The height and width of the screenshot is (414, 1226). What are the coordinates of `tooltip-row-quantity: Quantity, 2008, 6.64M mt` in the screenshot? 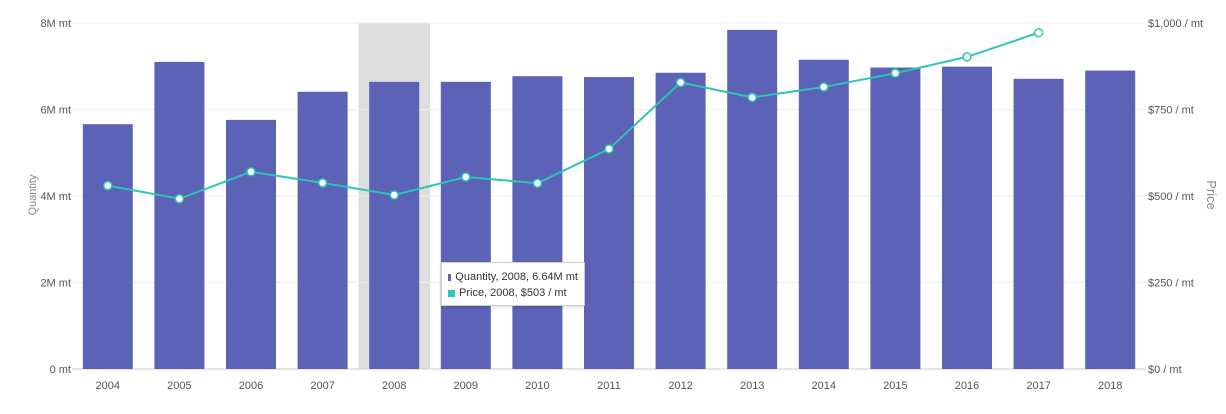 It's located at (513, 277).